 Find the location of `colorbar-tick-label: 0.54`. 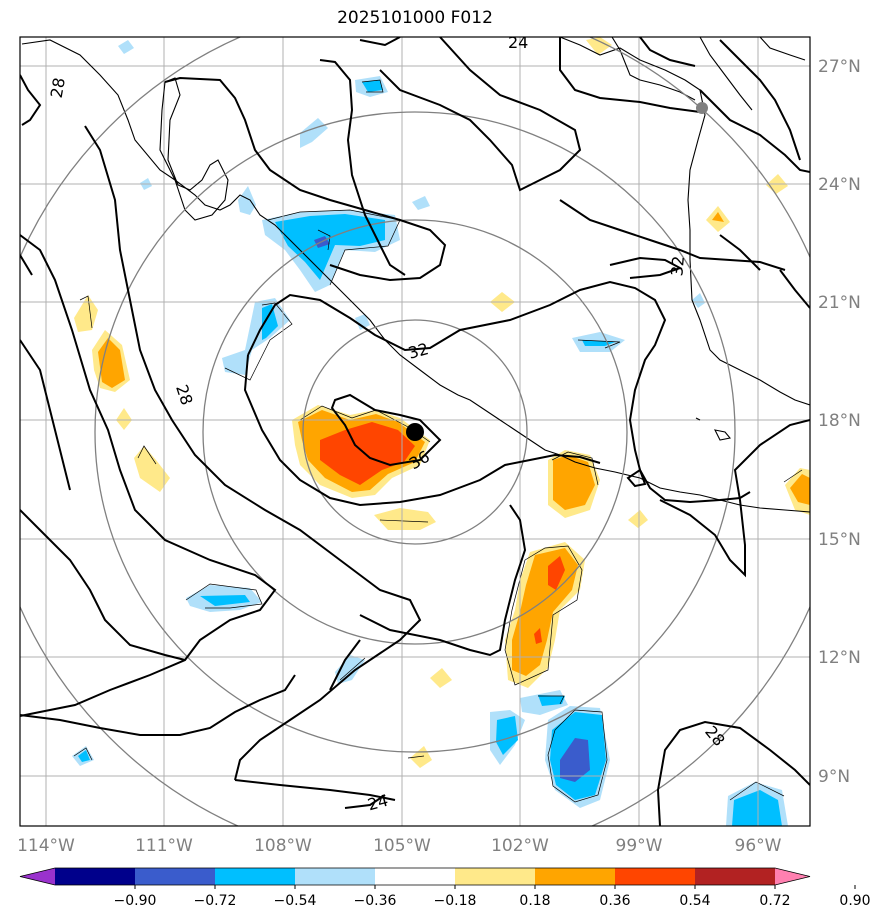

colorbar-tick-label: 0.54 is located at coordinates (694, 901).